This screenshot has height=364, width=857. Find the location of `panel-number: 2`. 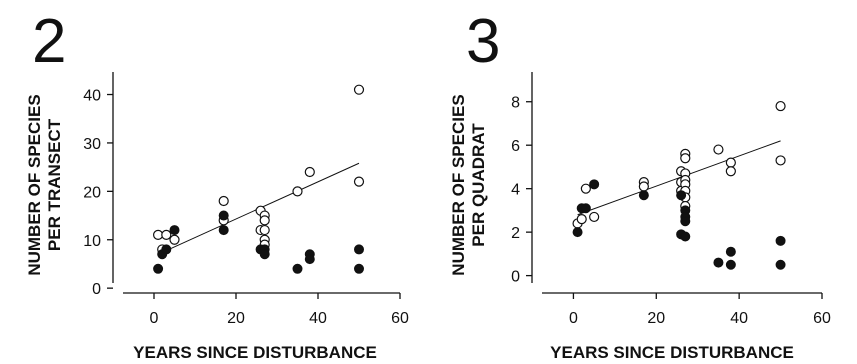

panel-number: 2 is located at coordinates (49, 41).